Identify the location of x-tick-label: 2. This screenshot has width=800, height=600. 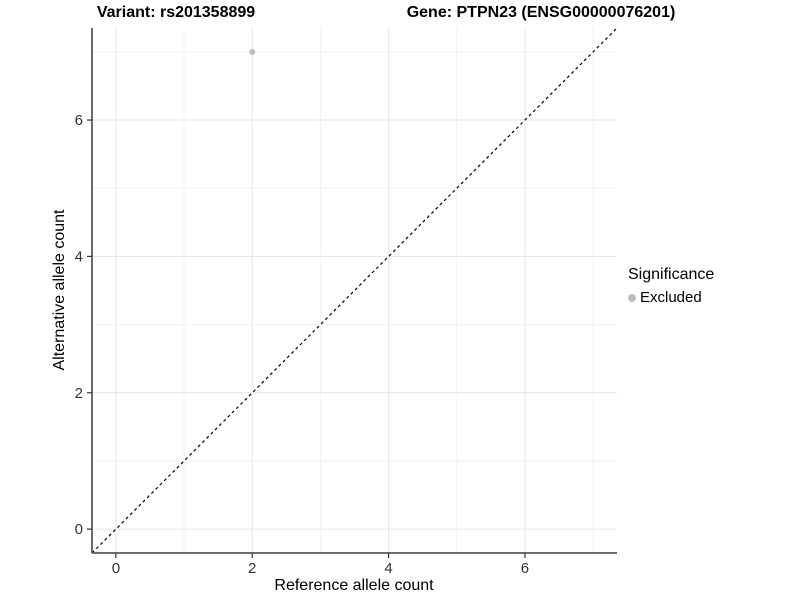
(252, 568).